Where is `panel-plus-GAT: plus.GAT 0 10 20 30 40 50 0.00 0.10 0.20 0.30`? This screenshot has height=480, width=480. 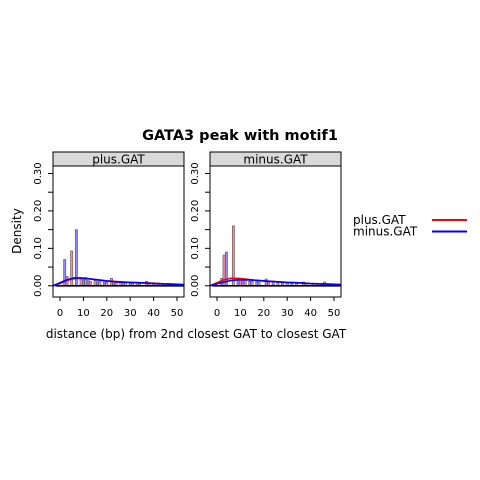
panel-plus-GAT: plus.GAT 0 10 20 30 40 50 0.00 0.10 0.20 0.30 is located at coordinates (109, 235).